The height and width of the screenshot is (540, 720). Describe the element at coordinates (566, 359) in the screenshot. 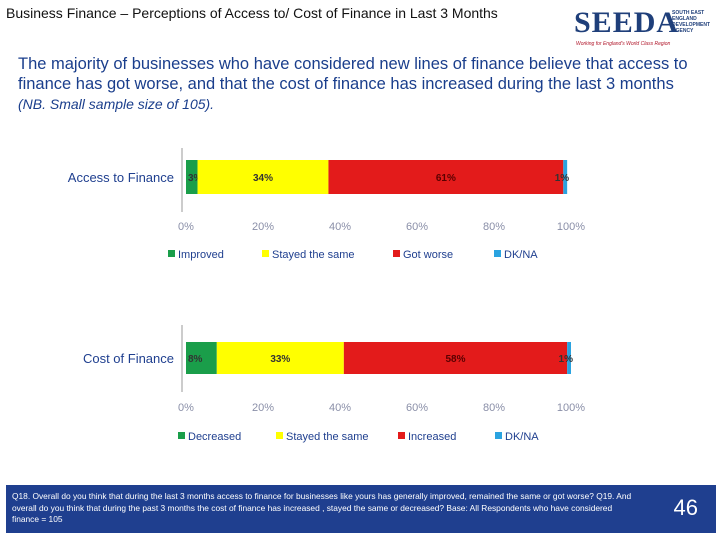

I see `chart-2-data-label: 1%` at that location.